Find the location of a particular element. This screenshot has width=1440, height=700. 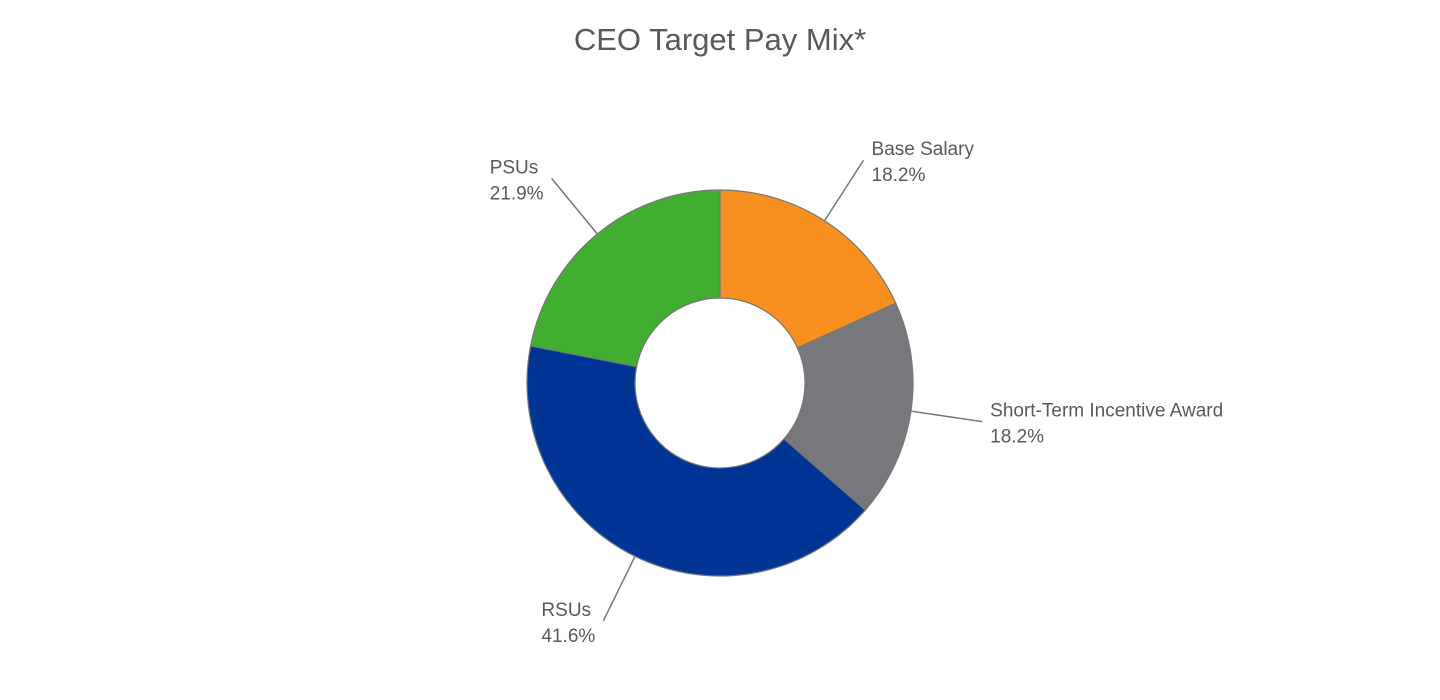

slice-label: Short-Term Incentive Award is located at coordinates (1106, 411).